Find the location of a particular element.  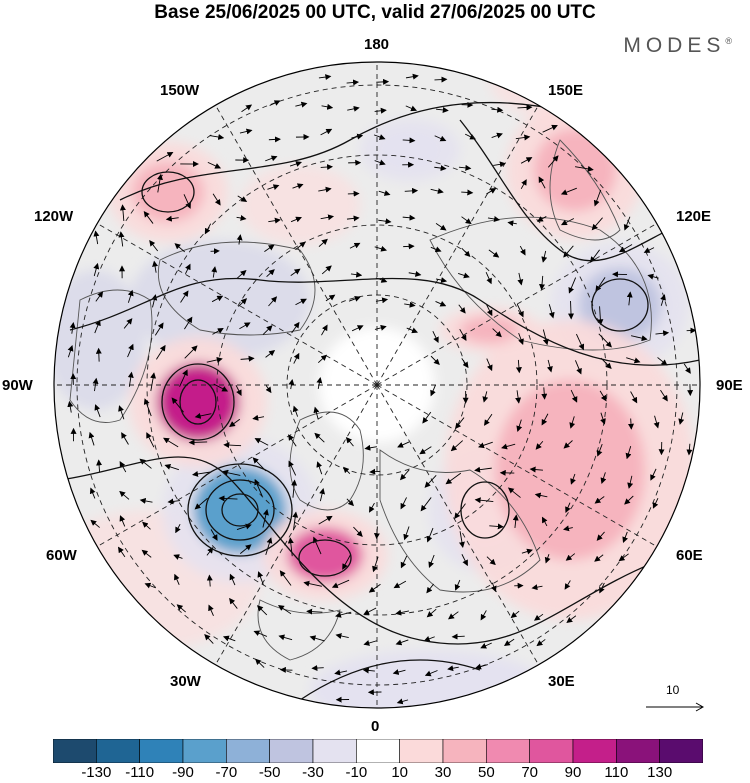

central-asia-high is located at coordinates (570, 470).